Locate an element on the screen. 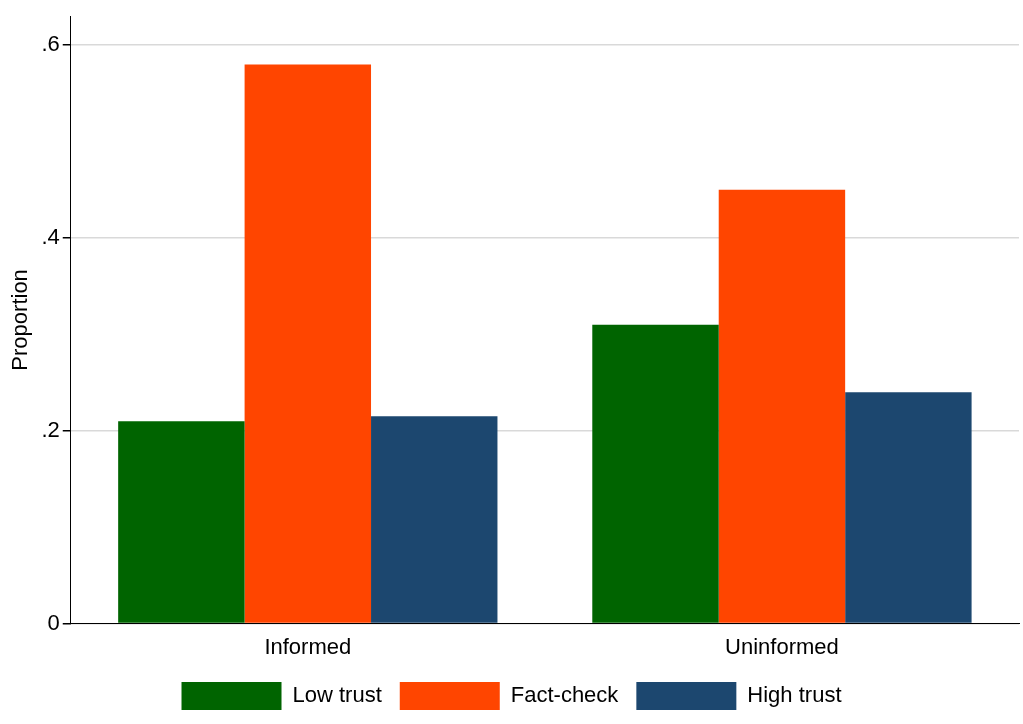 This screenshot has width=1023, height=724. x-tick-label: Uninformed is located at coordinates (782, 646).